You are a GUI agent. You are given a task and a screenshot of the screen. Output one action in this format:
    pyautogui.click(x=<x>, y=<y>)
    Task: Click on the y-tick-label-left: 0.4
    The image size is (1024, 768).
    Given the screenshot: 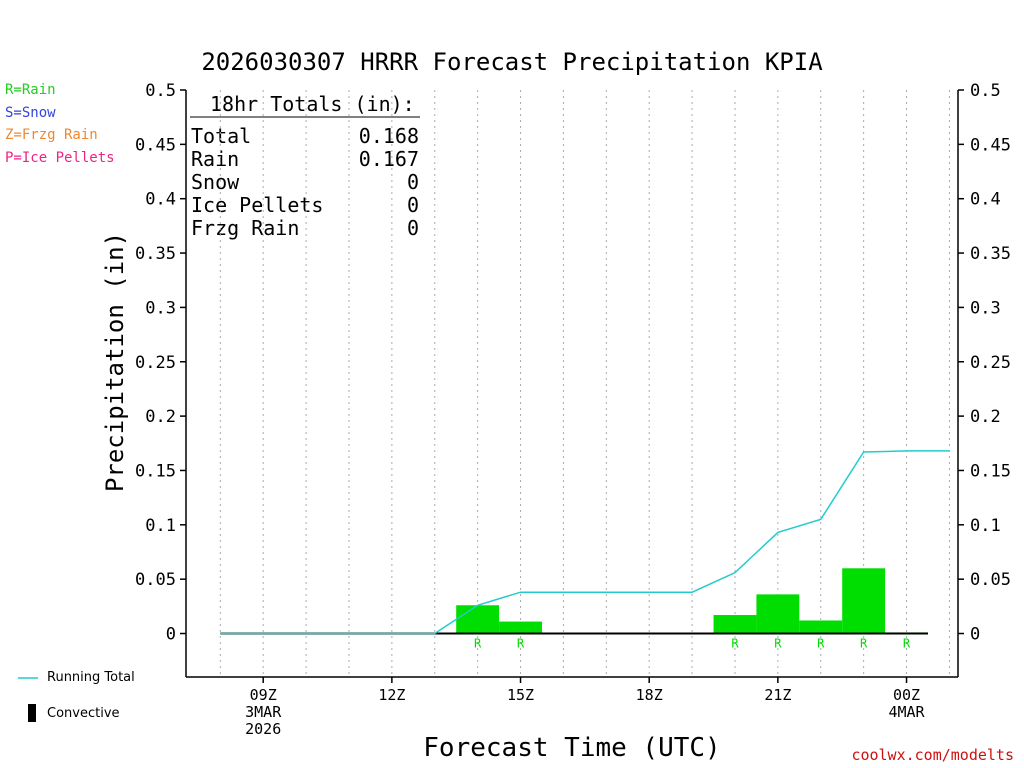 What is the action you would take?
    pyautogui.click(x=160, y=200)
    